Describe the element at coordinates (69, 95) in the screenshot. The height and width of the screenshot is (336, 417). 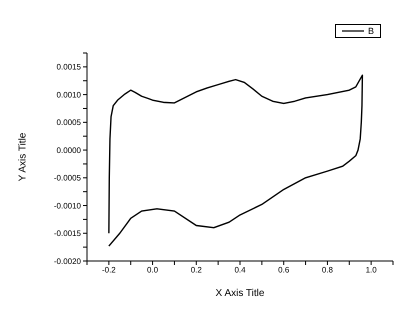
I see `y-tick-label: 0.0010` at that location.